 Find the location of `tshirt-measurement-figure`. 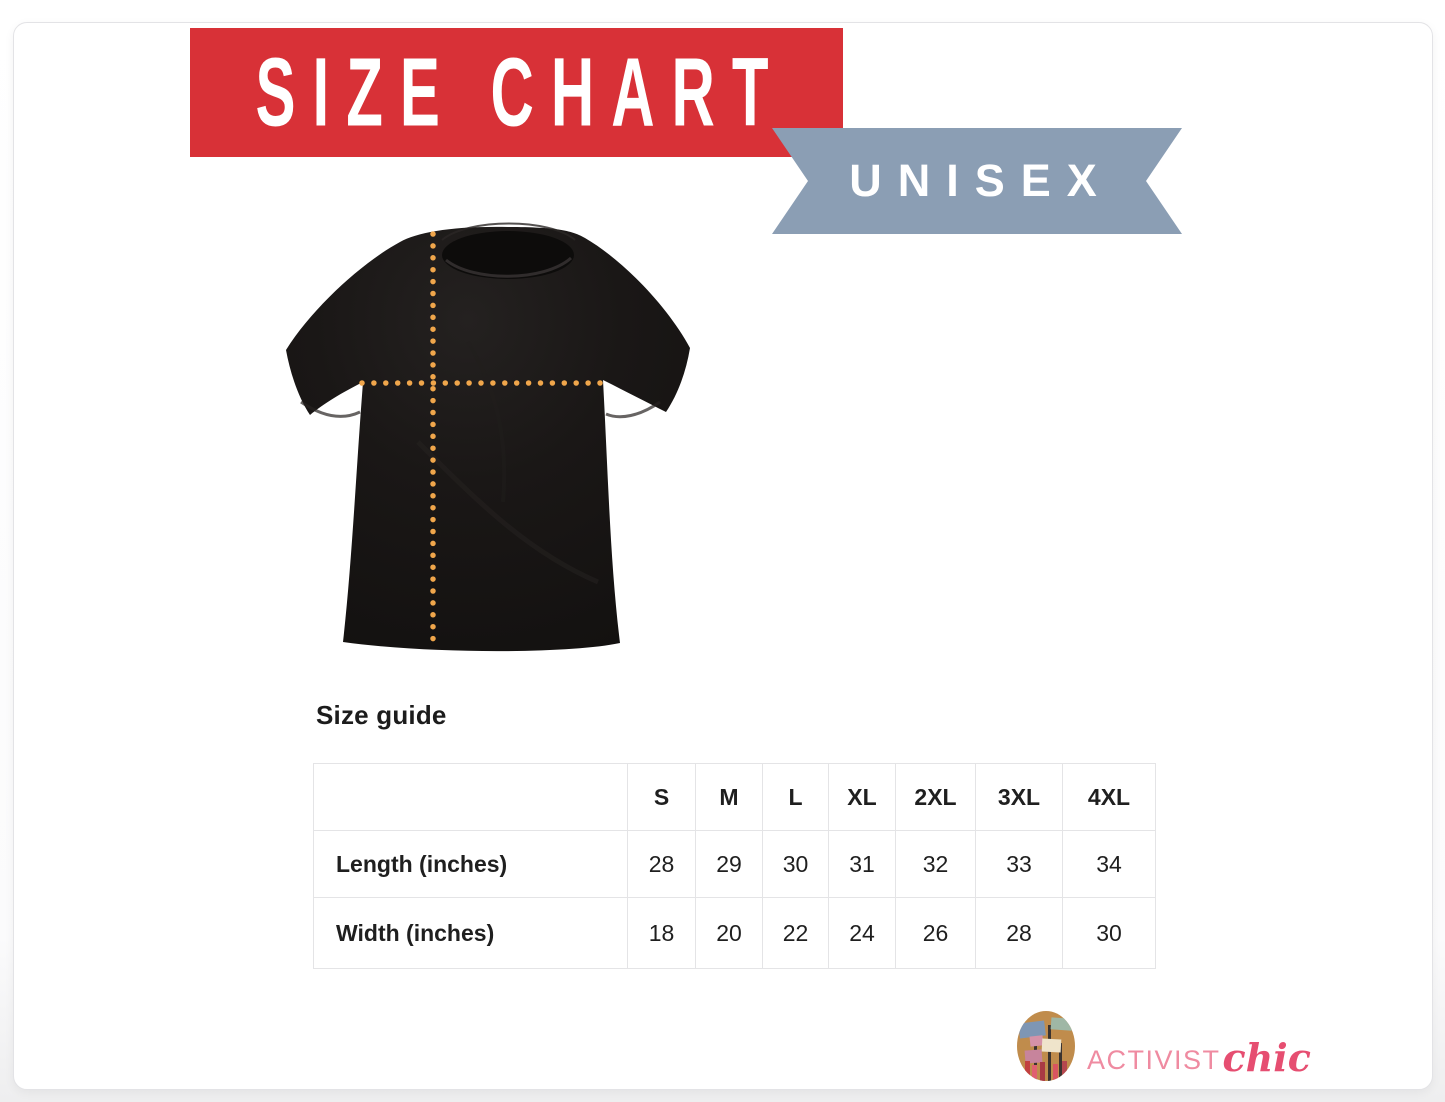

tshirt-measurement-figure is located at coordinates (480, 444).